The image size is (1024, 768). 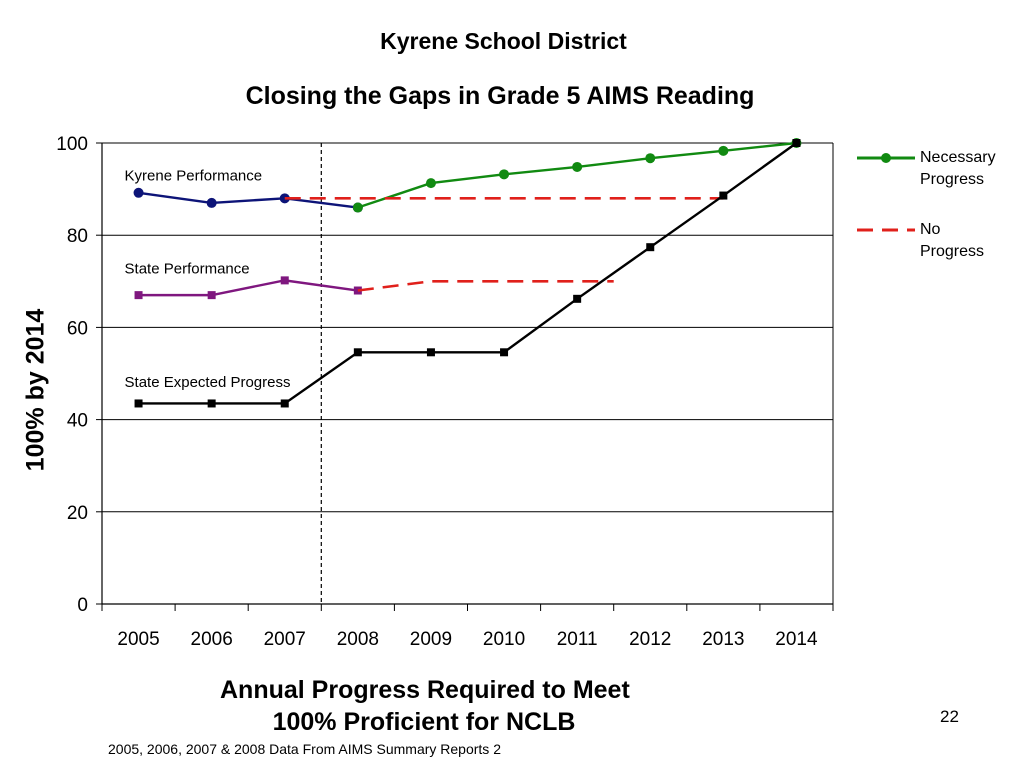 I want to click on legend-swatch-no-progress, so click(x=886, y=230).